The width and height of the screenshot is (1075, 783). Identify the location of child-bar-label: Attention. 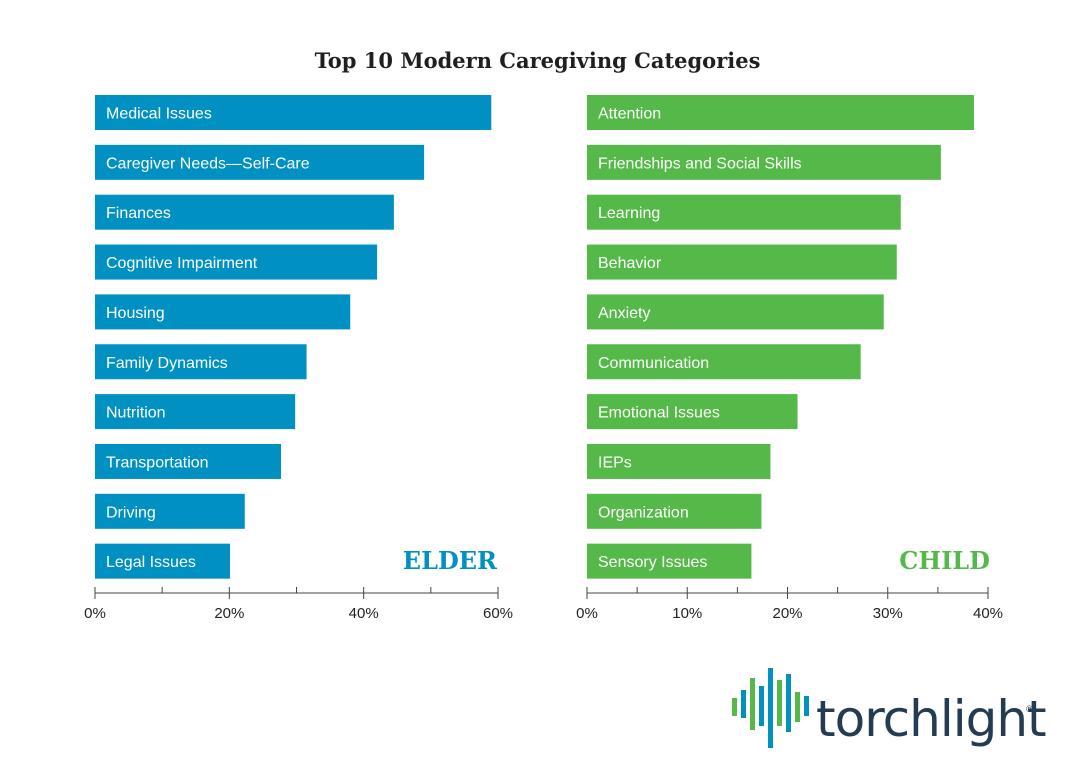
(629, 114).